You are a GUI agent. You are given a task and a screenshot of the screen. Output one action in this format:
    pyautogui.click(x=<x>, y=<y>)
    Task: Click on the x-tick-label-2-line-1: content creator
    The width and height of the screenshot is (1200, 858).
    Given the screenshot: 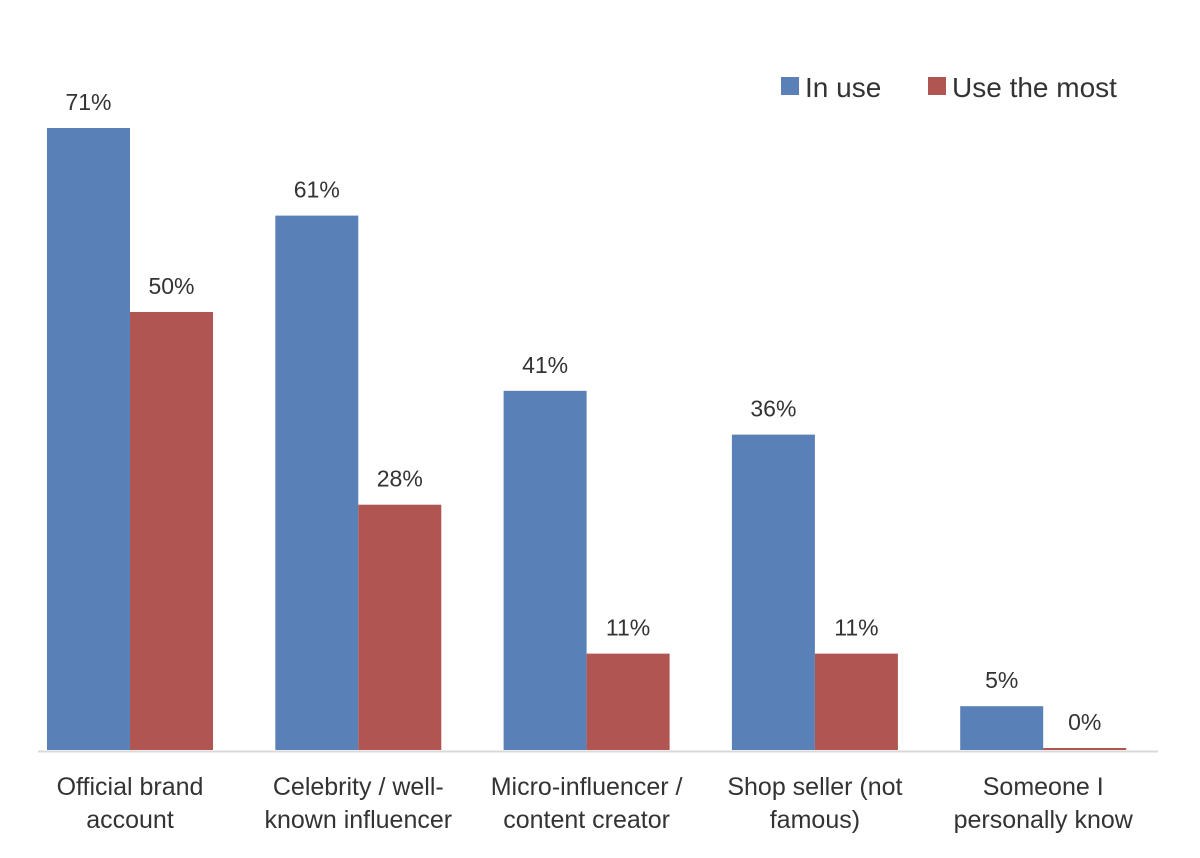 What is the action you would take?
    pyautogui.click(x=586, y=820)
    